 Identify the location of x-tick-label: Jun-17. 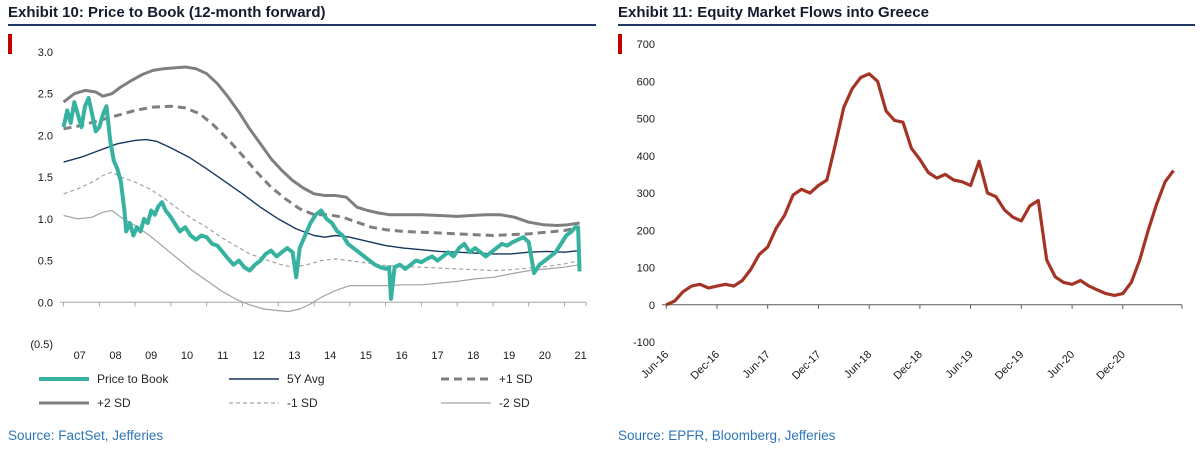
(757, 365).